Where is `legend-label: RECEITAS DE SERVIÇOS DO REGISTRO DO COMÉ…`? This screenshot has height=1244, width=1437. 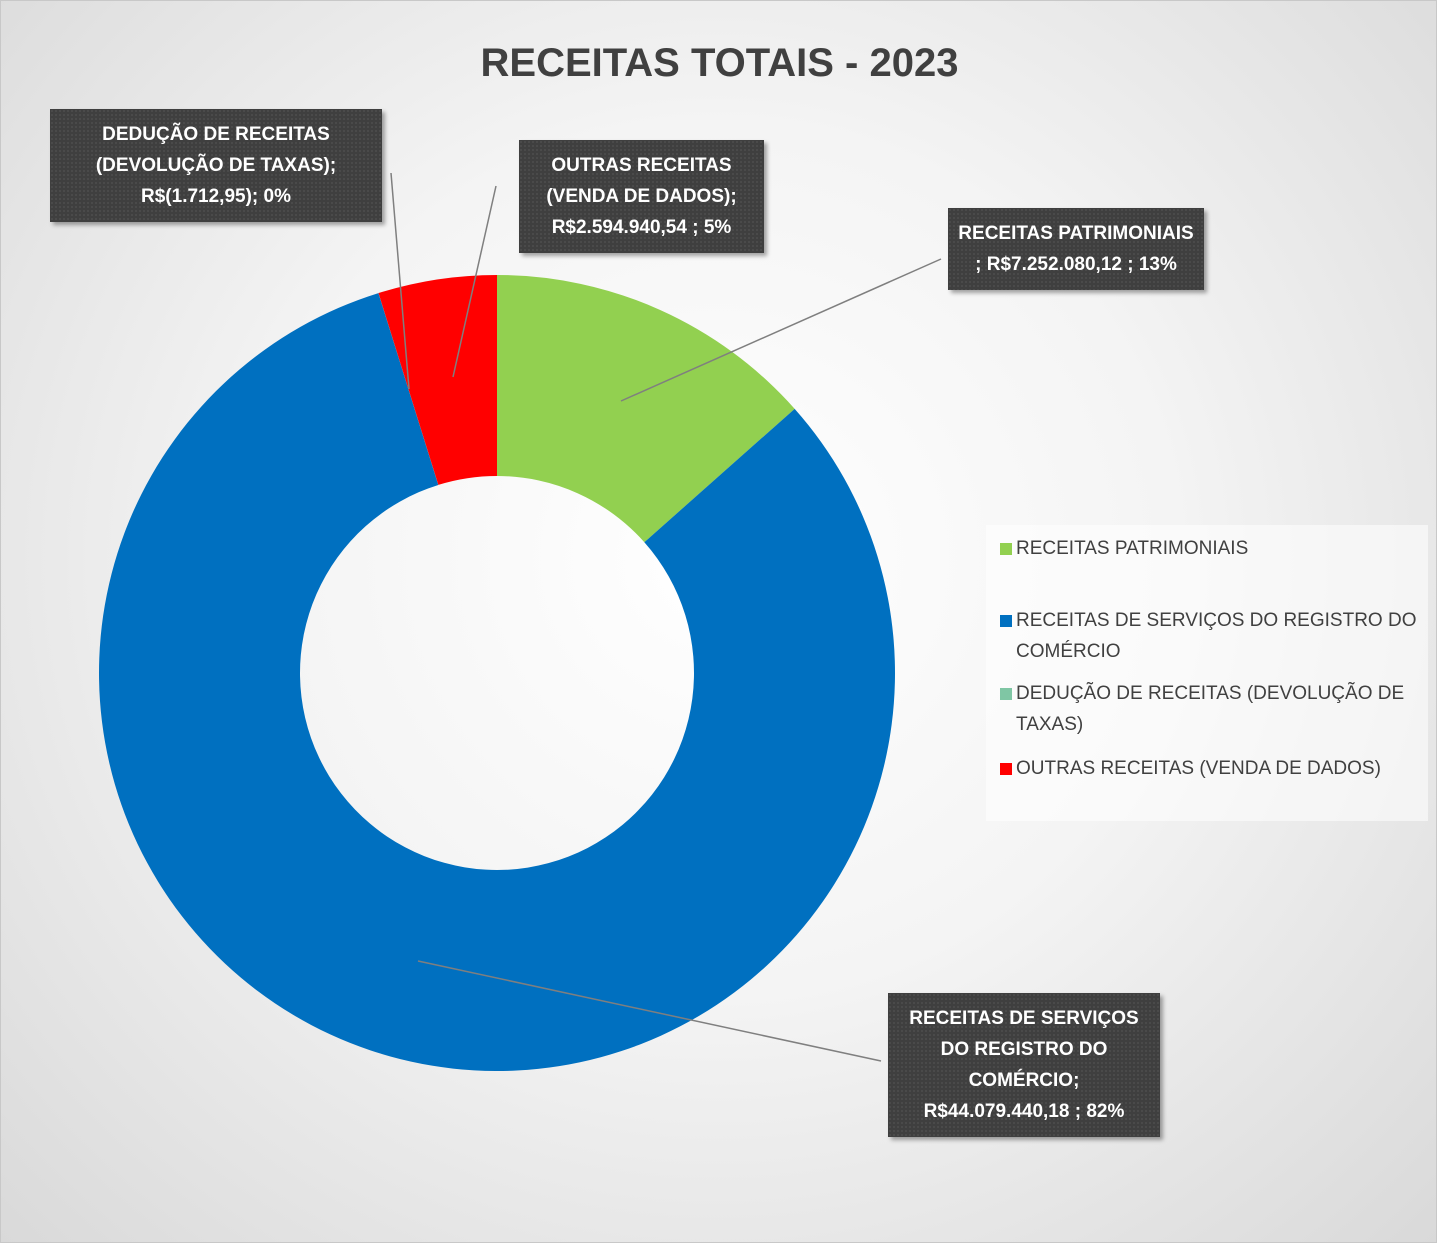
legend-label: RECEITAS DE SERVIÇOS DO REGISTRO DO COMÉ… is located at coordinates (1216, 636).